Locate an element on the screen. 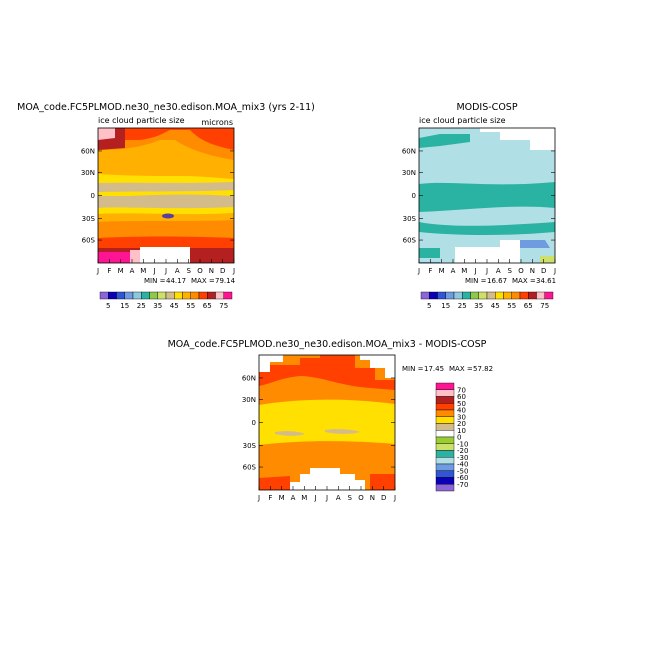 This screenshot has width=654, height=654. panel2-max-label: MAX = is located at coordinates (524, 281).